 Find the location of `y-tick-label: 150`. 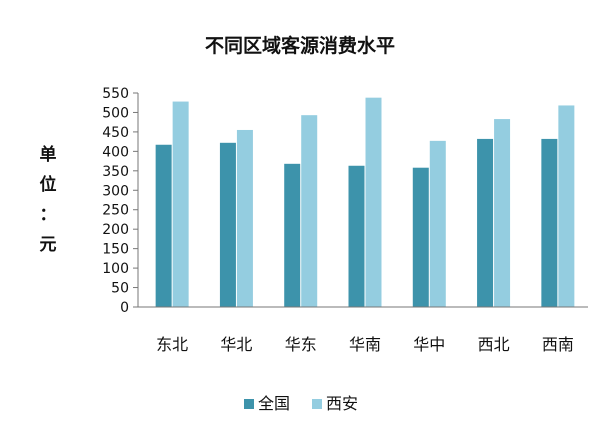

y-tick-label: 150 is located at coordinates (115, 250).